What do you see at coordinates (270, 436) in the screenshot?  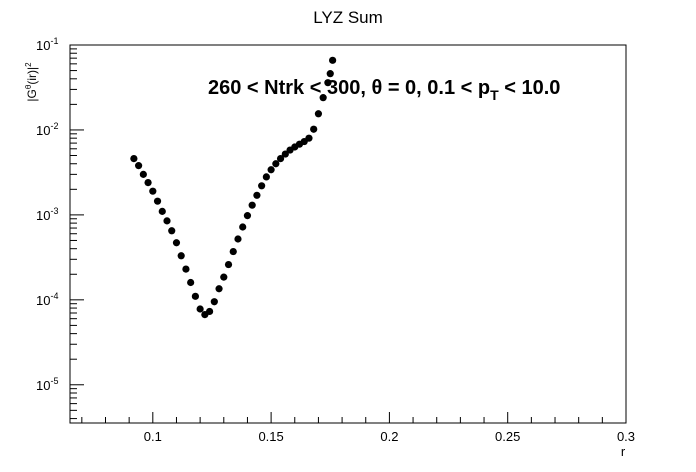 I see `x-tick-label: 0.15` at bounding box center [270, 436].